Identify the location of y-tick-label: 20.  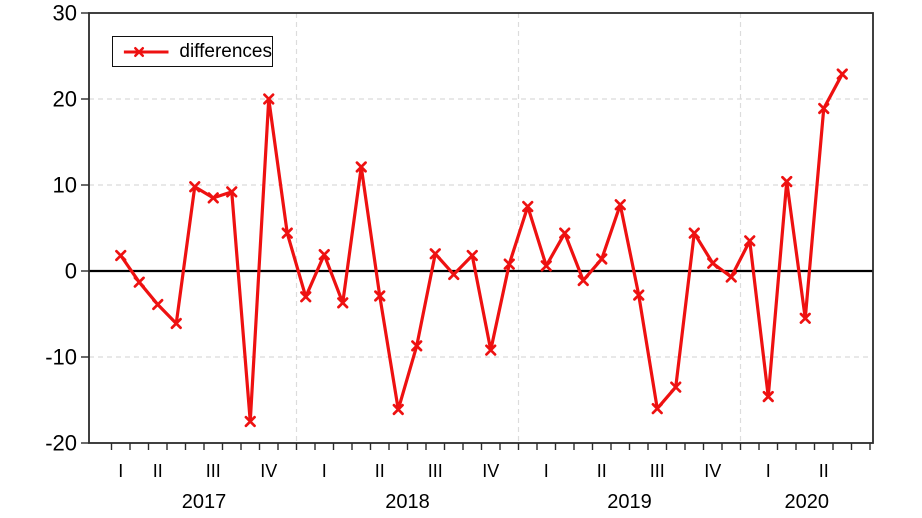
(65, 99).